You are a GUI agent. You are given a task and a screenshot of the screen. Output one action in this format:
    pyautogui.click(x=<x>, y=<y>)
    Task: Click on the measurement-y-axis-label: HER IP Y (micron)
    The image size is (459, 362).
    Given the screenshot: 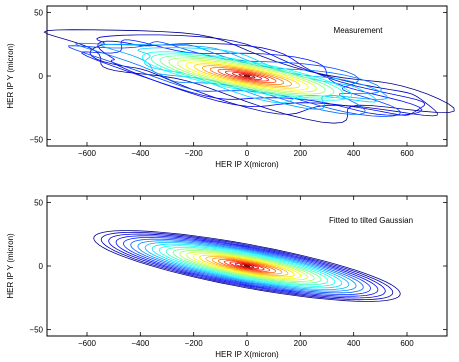 What is the action you would take?
    pyautogui.click(x=10, y=76)
    